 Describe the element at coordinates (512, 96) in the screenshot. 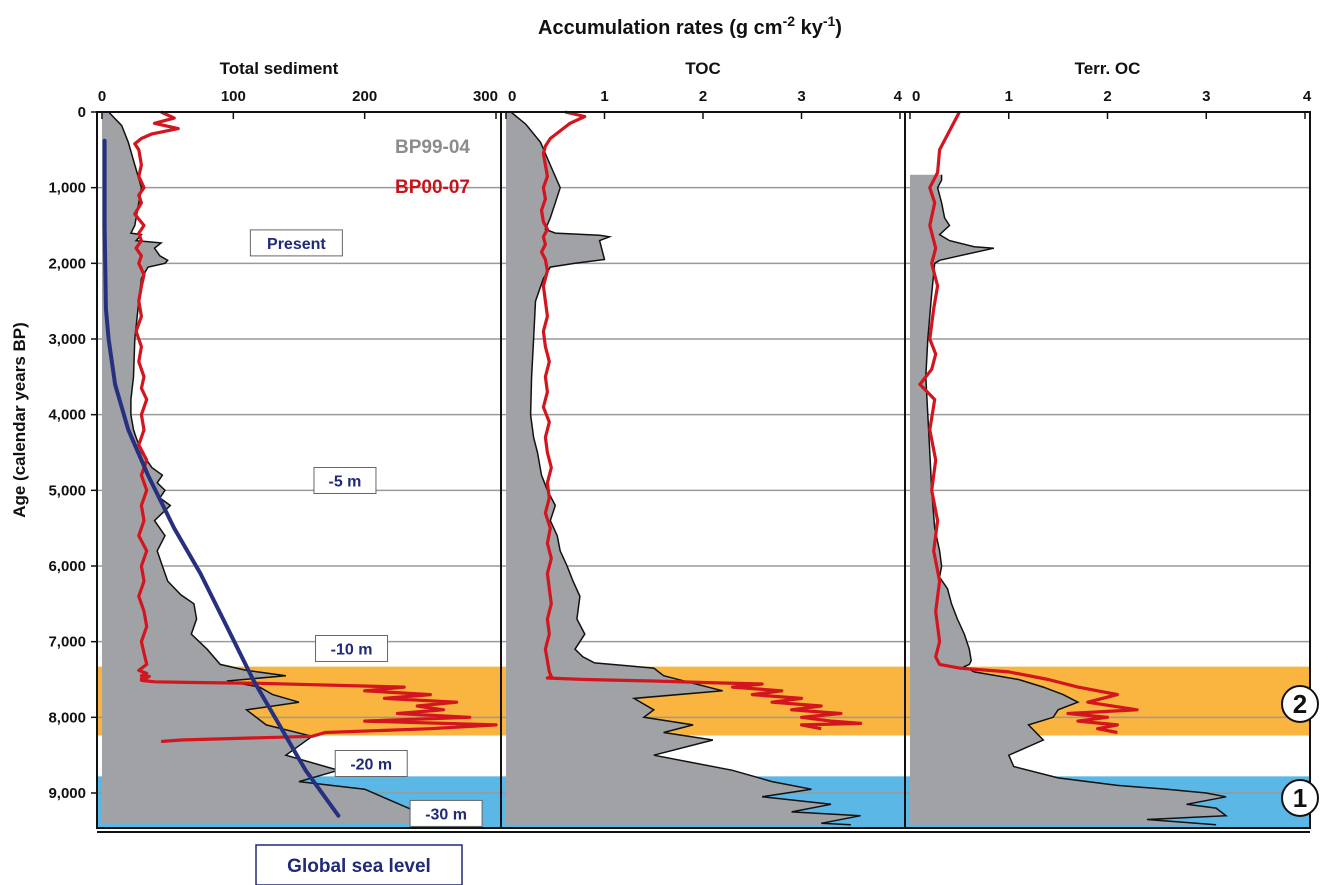

I see `x-tick-label-0-panel-1: 0` at that location.